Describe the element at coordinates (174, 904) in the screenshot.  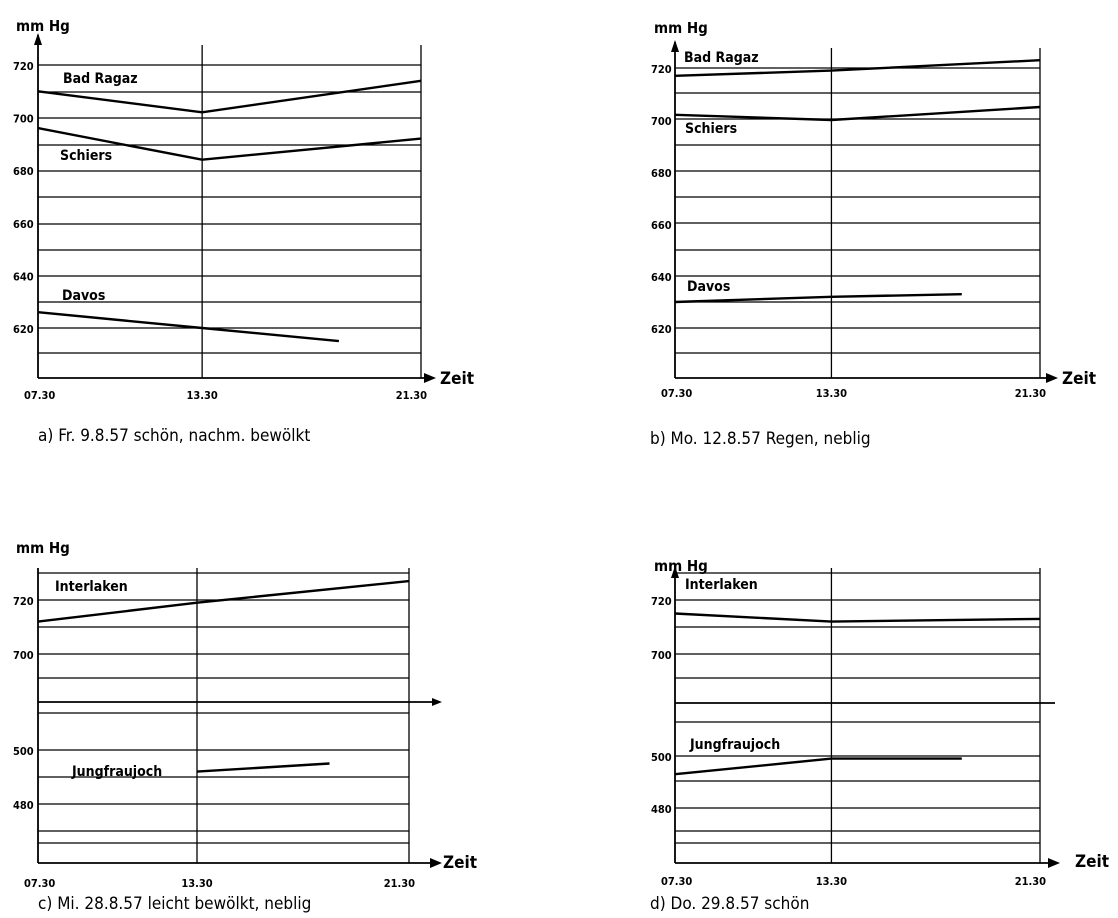
I see `chart-caption: c) Mi. 28.8.57 leicht bewölkt, neblig` at that location.